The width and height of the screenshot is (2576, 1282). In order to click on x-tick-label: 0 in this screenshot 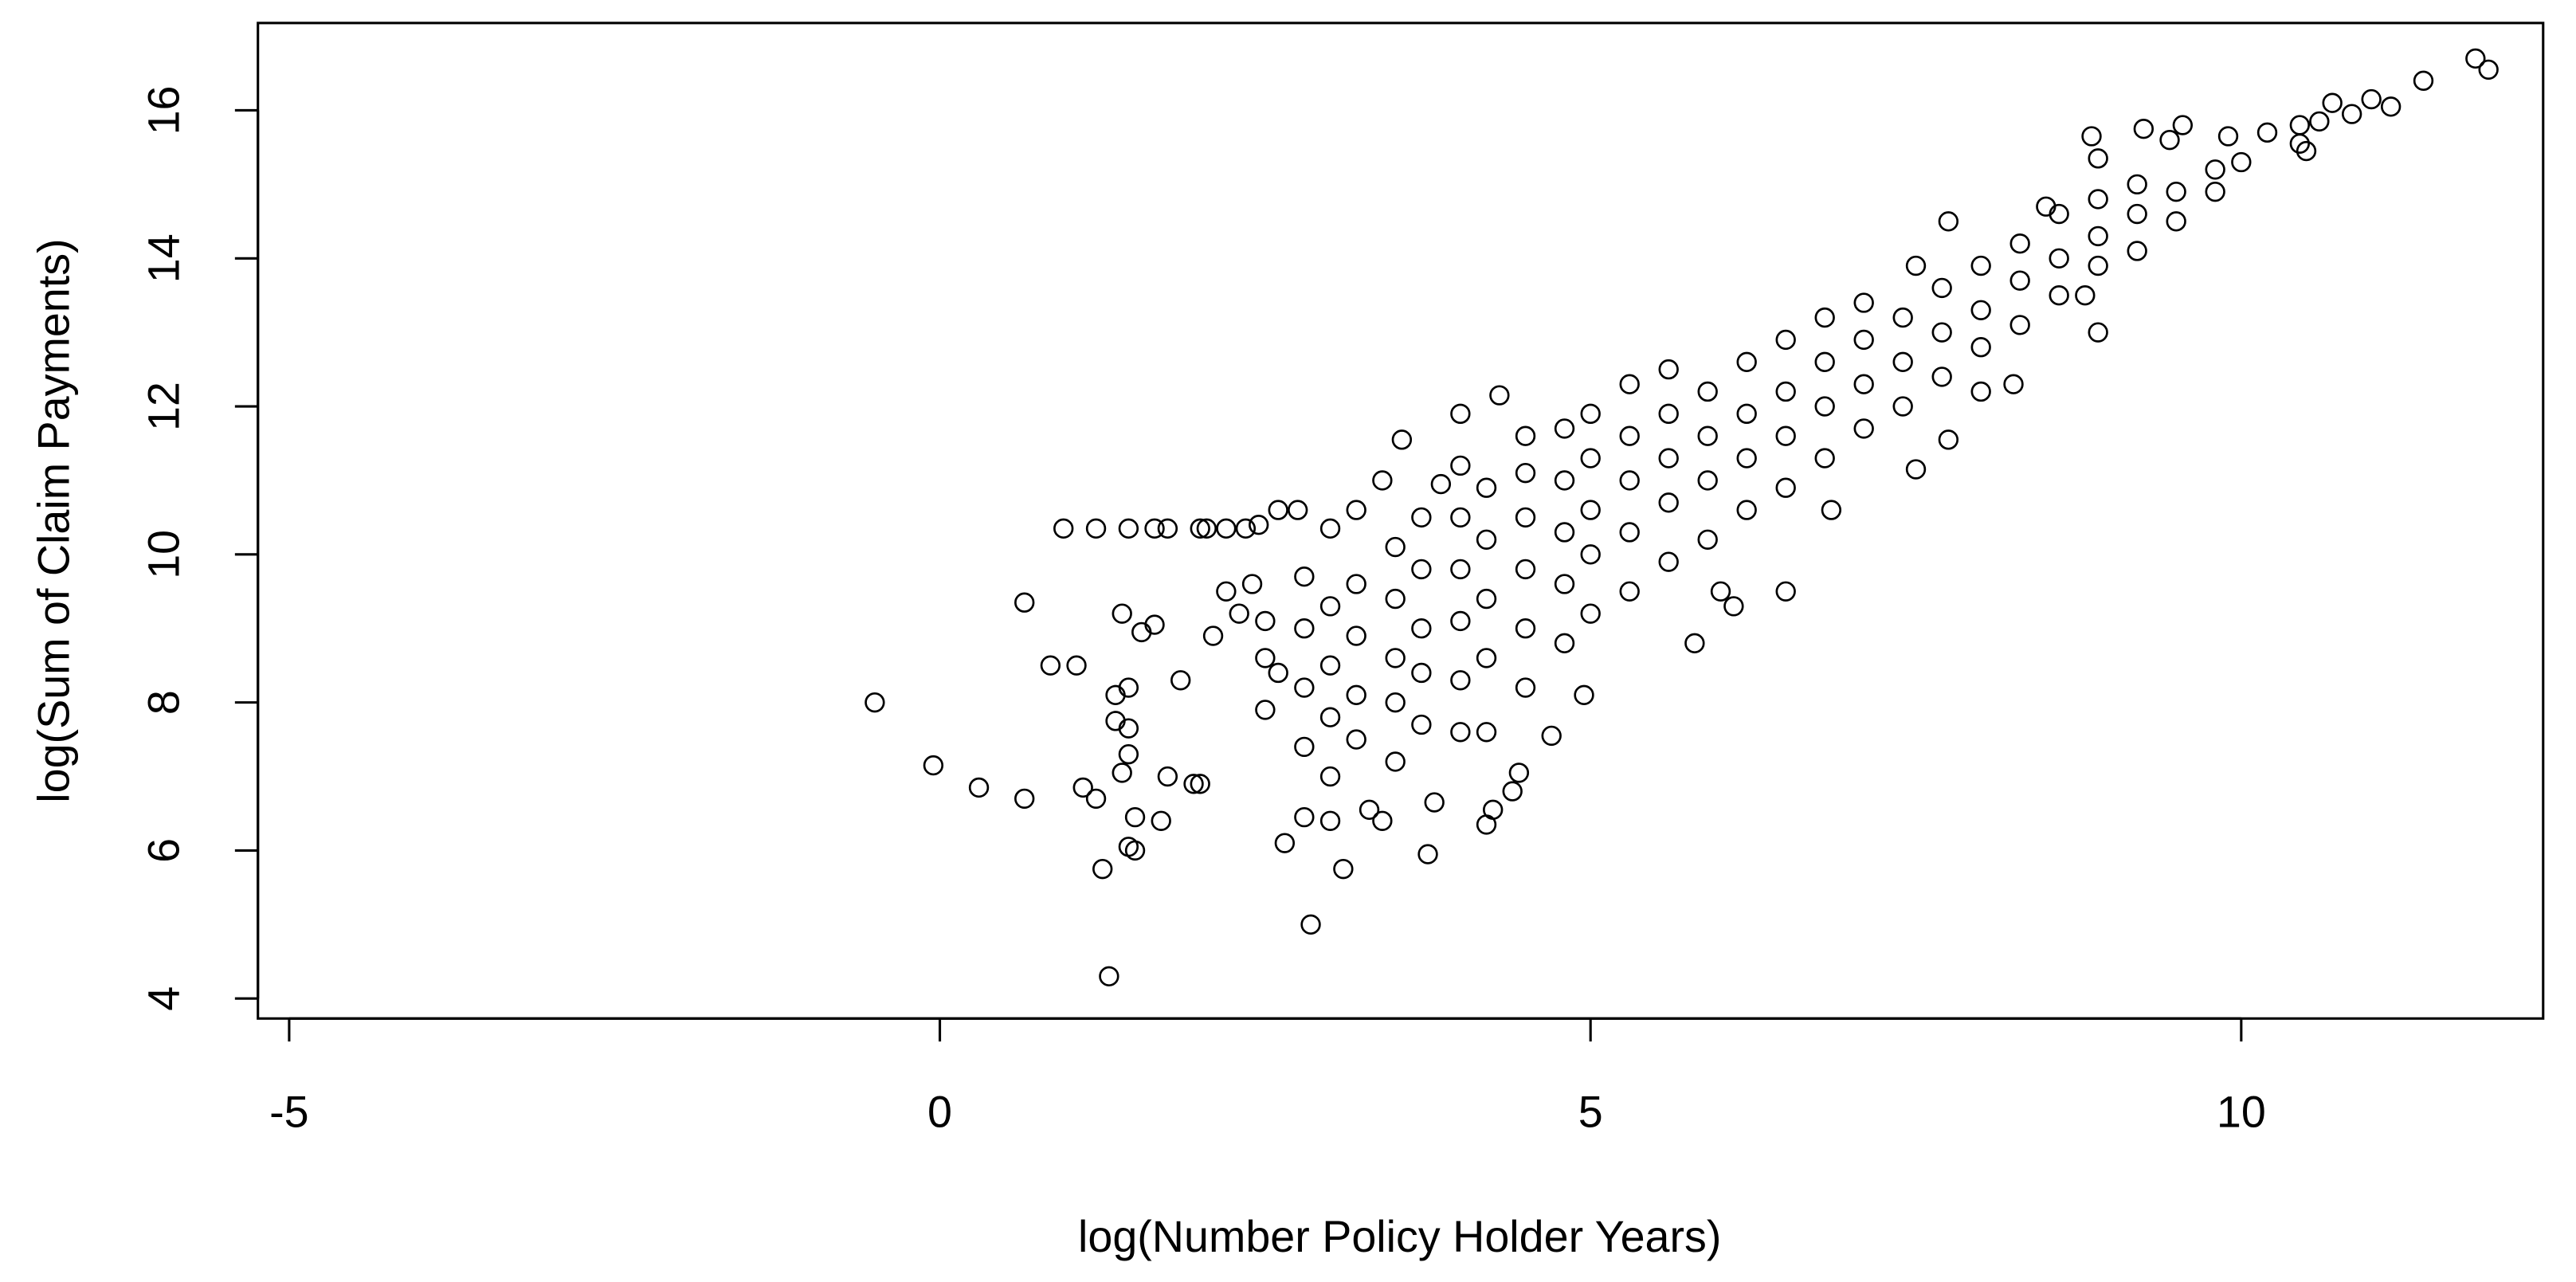, I will do `click(940, 1111)`.